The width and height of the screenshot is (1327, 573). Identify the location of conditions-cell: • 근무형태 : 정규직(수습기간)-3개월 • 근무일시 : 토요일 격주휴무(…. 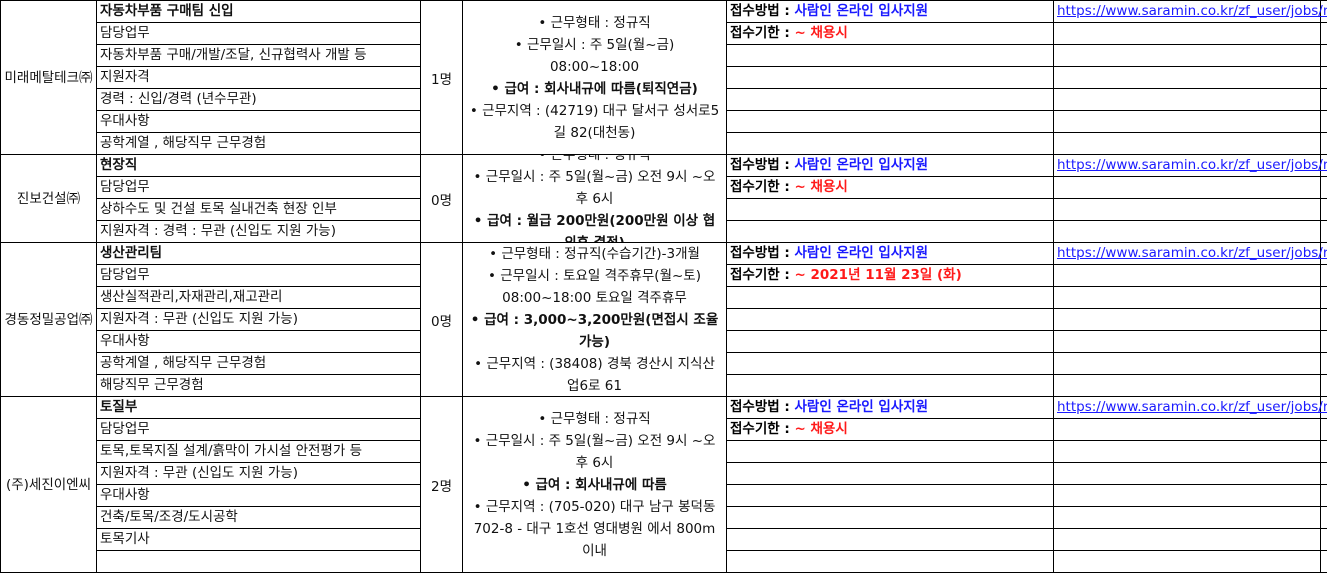
(595, 320).